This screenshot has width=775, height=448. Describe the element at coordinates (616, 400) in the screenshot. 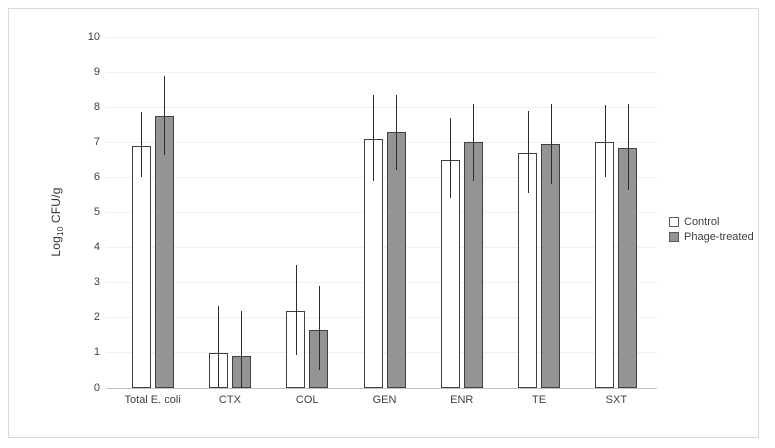

I see `x-axis-category-label: SXT` at that location.